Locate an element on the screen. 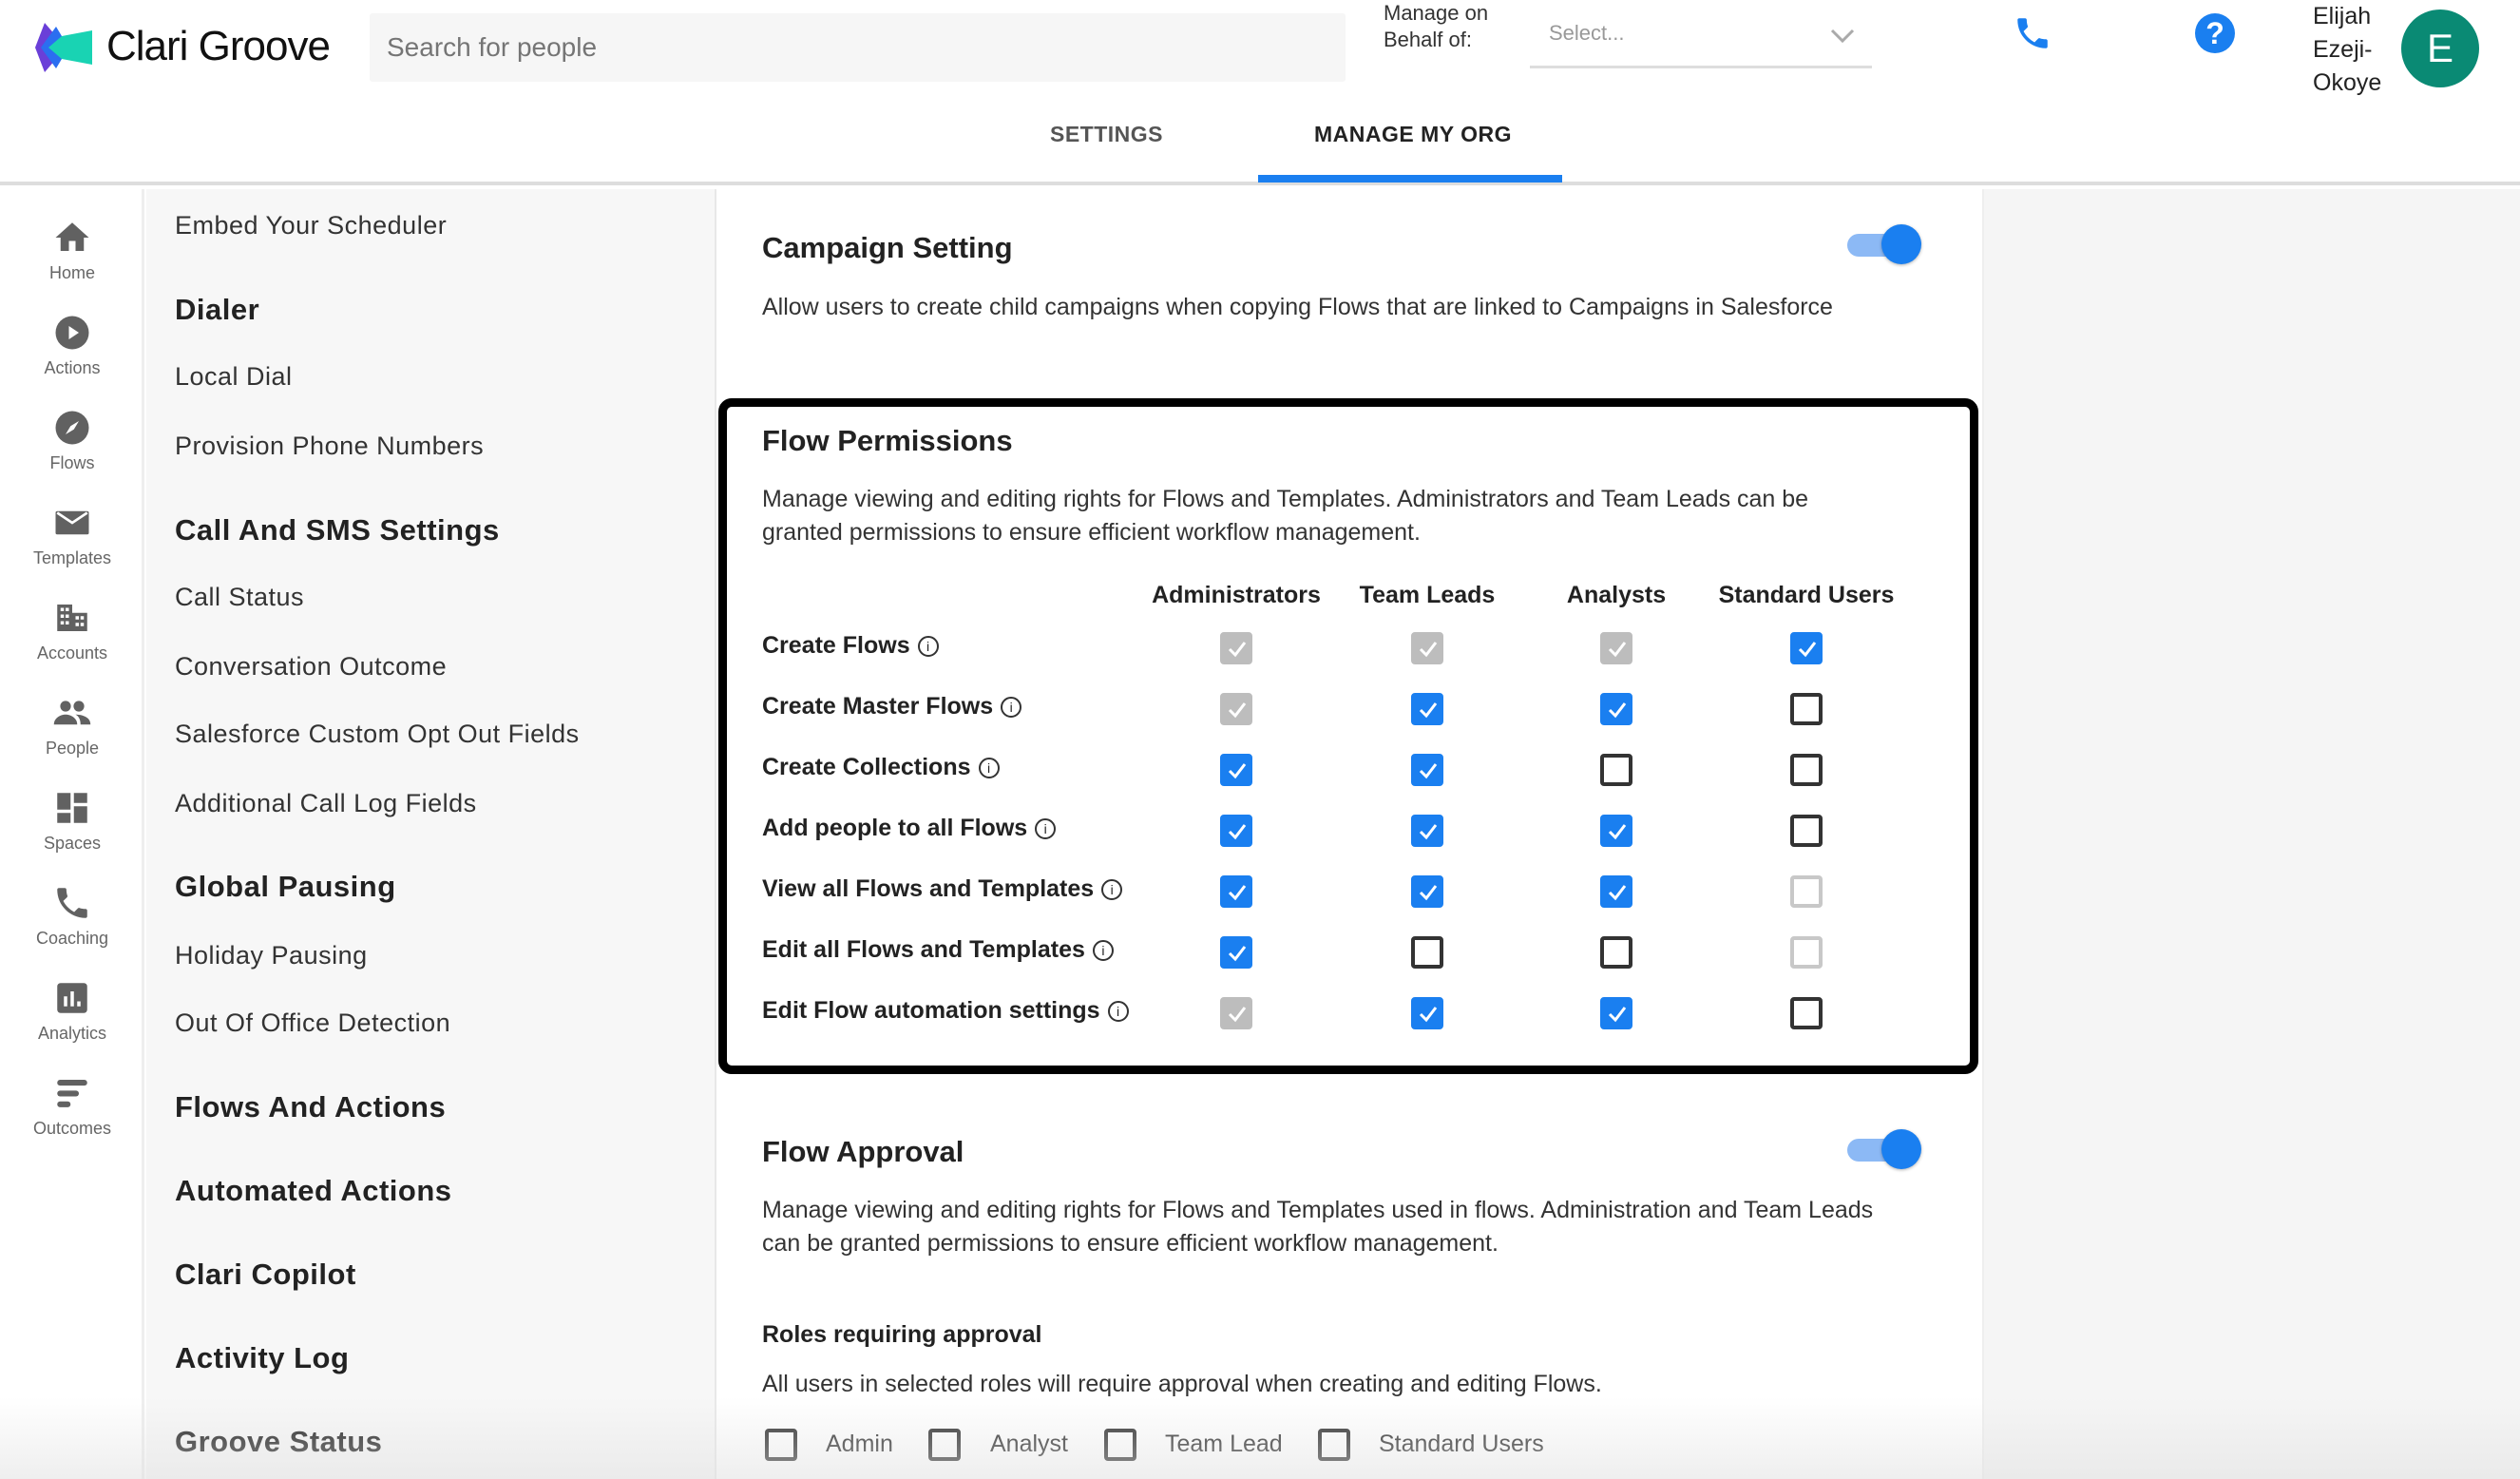 This screenshot has width=2520, height=1479. settings-link-additional-call-log-fields: Additional Call Log Fields is located at coordinates (326, 802).